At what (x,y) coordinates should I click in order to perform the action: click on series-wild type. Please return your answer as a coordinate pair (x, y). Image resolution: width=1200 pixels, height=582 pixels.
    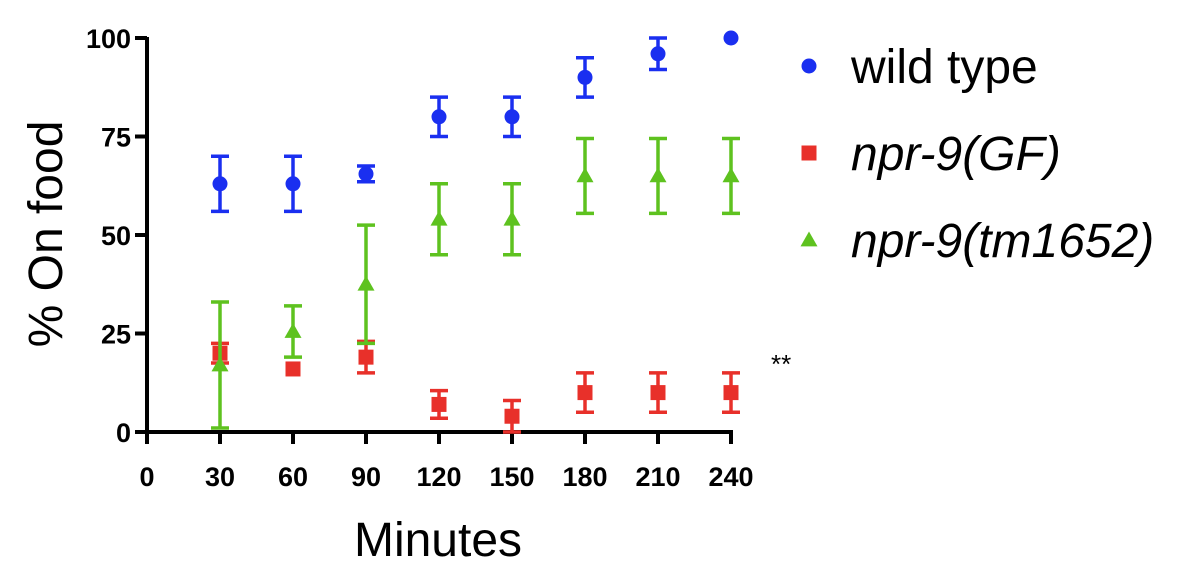
    Looking at the image, I should click on (475, 122).